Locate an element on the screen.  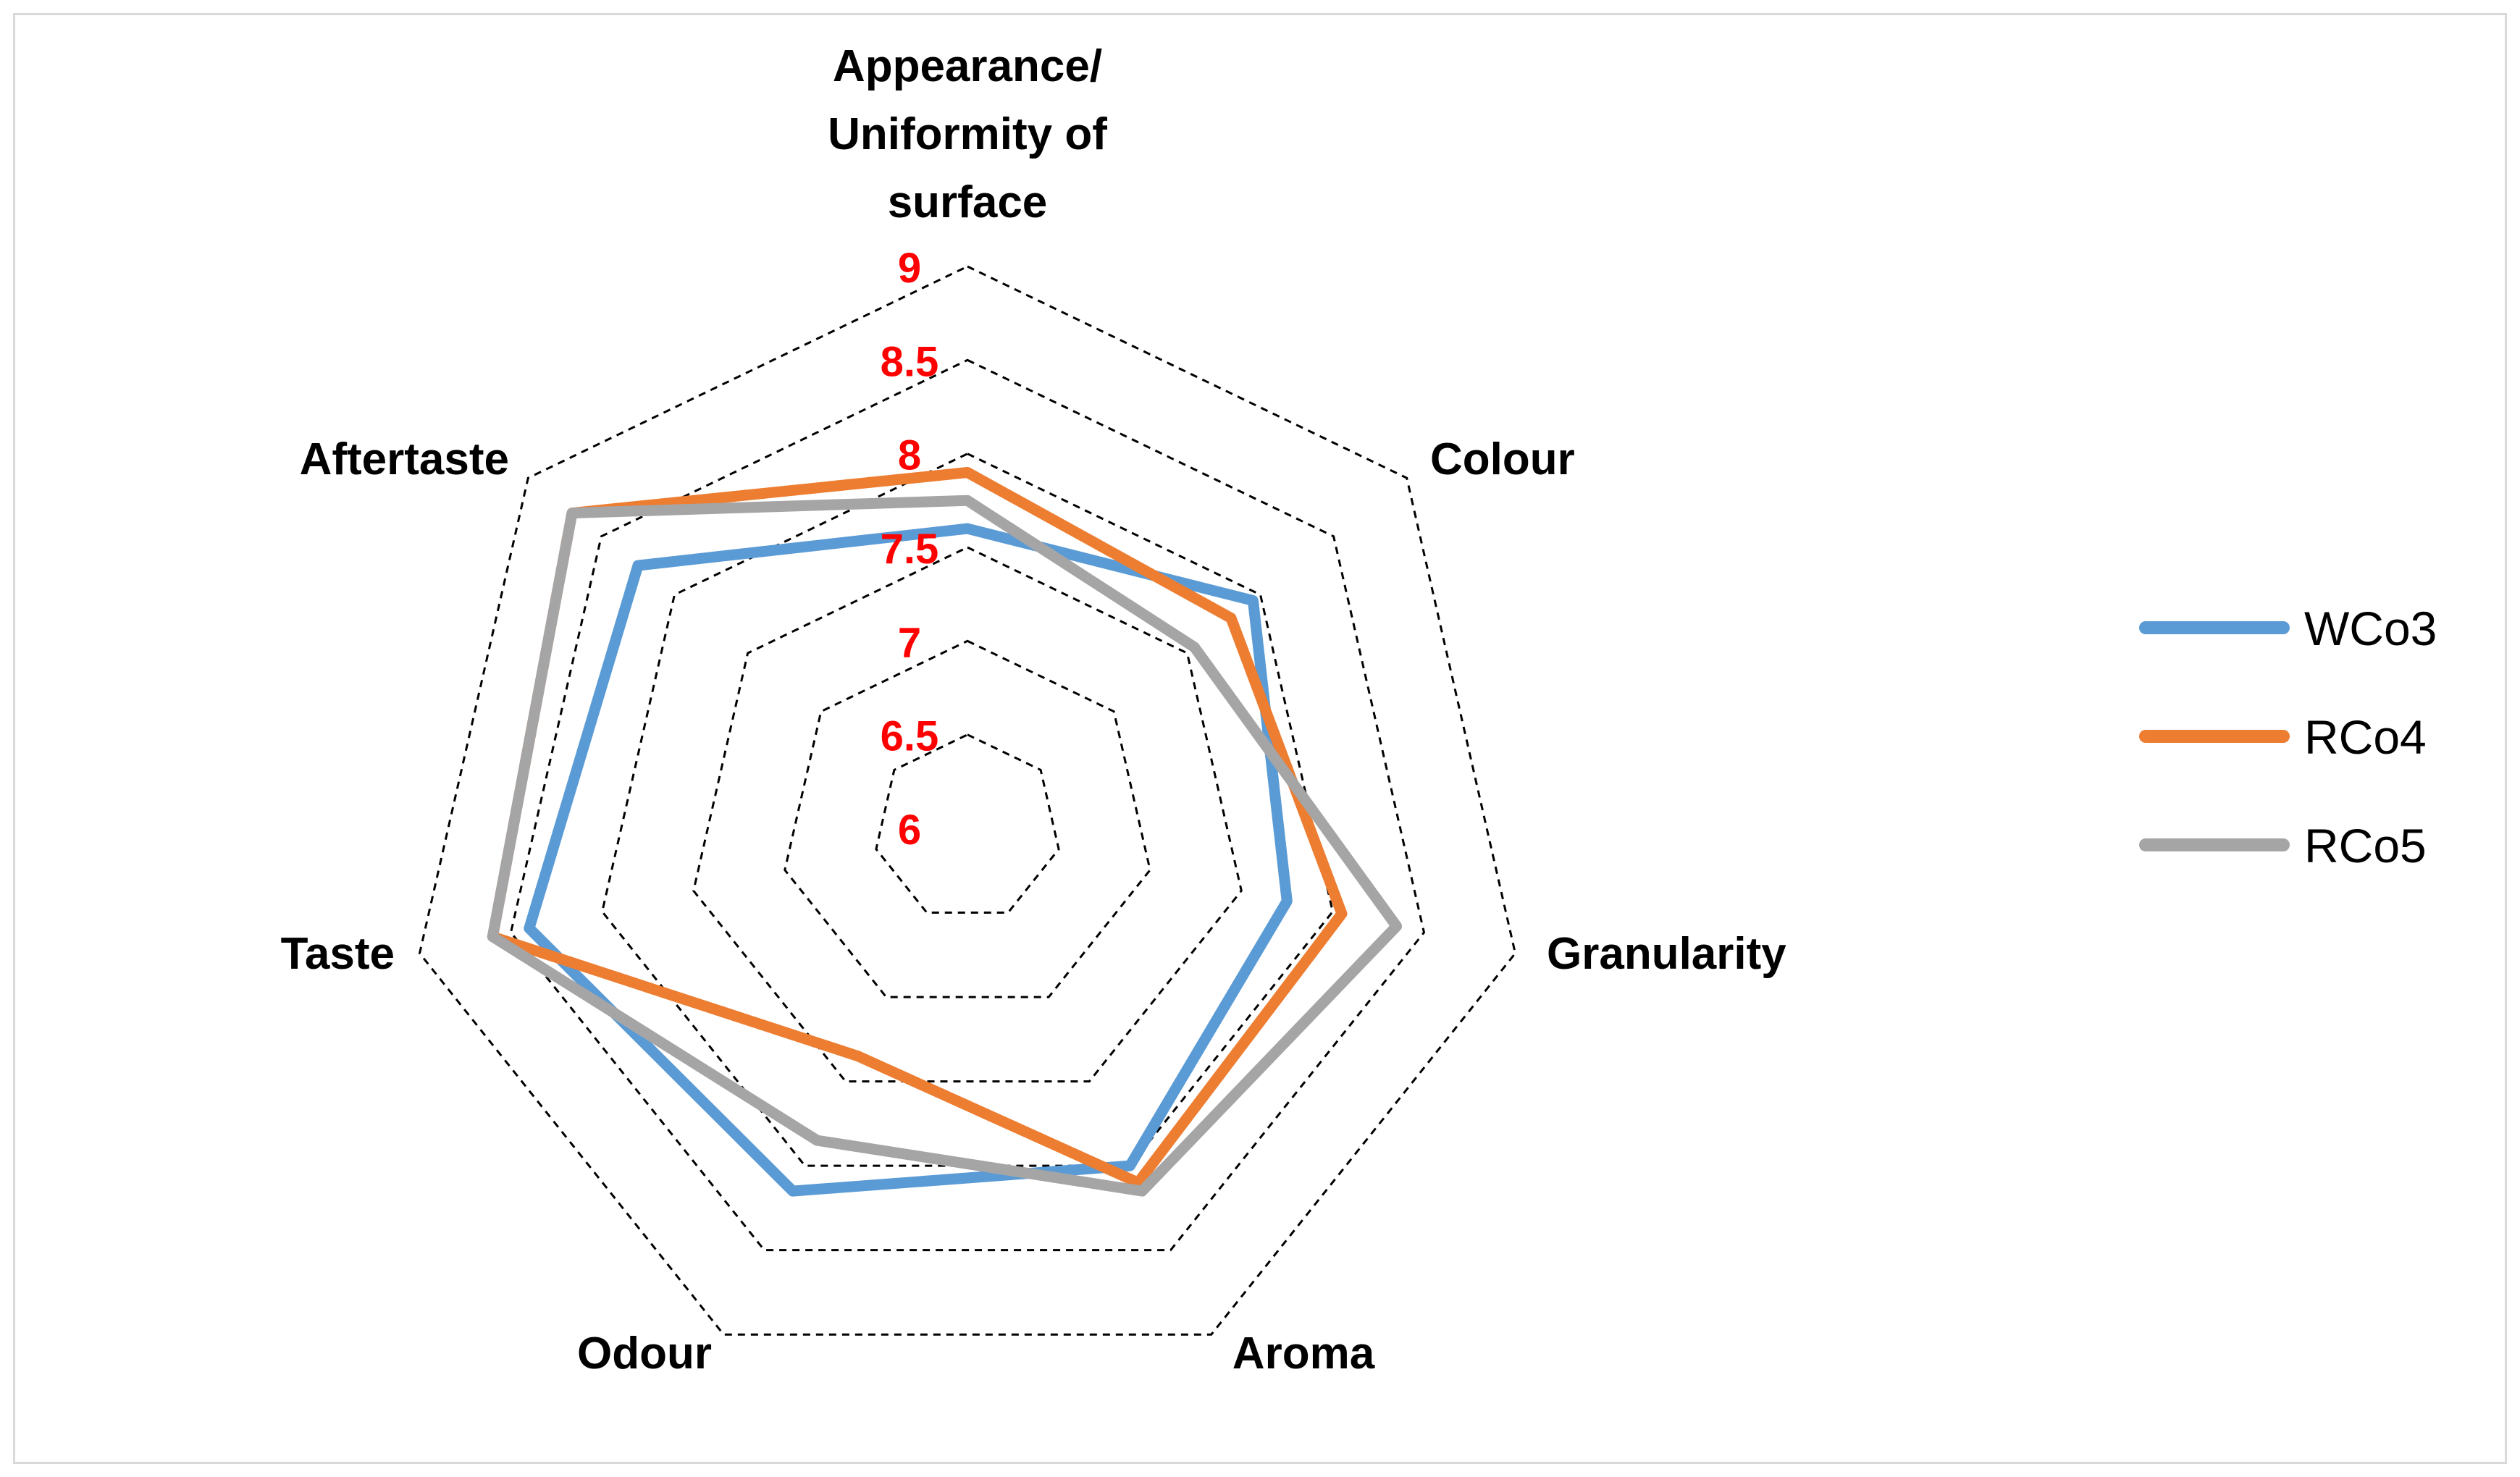
series-line-wco3 is located at coordinates (908, 860).